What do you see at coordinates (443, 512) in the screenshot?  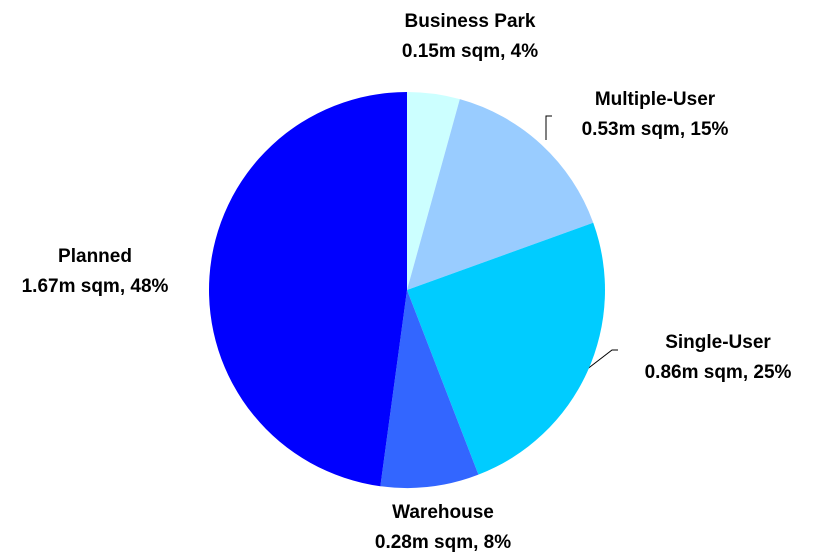 I see `slice-label: Warehouse` at bounding box center [443, 512].